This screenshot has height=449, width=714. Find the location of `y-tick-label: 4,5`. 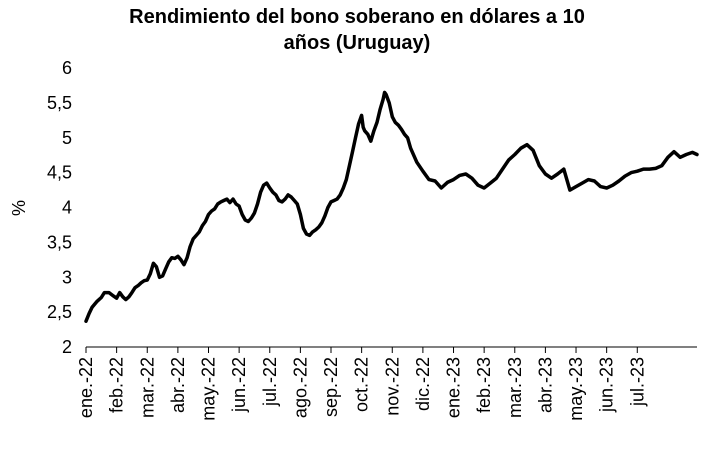

y-tick-label: 4,5 is located at coordinates (59, 173).